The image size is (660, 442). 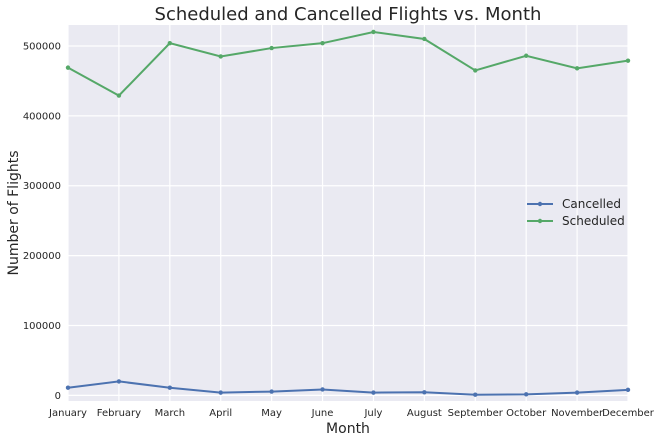 I want to click on x-tick-label: March, so click(x=170, y=413).